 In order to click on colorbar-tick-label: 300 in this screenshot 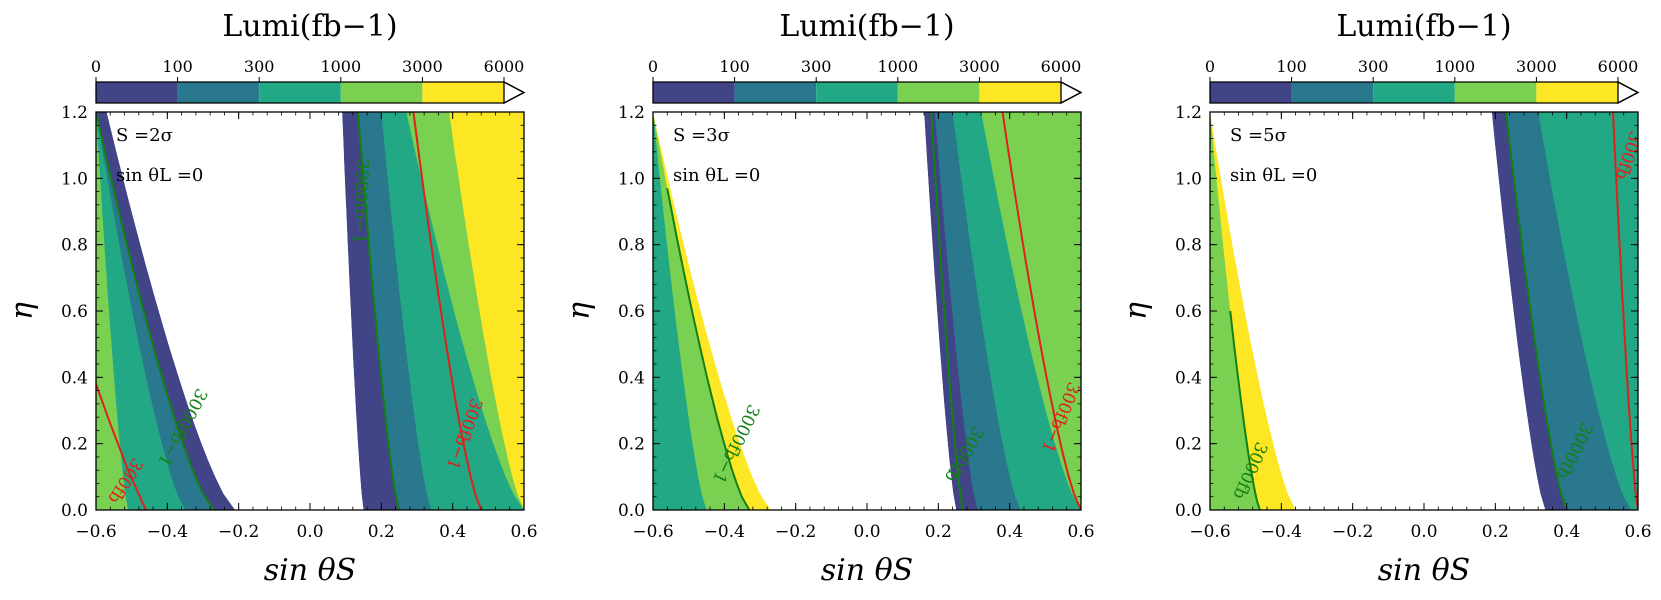, I will do `click(259, 66)`.